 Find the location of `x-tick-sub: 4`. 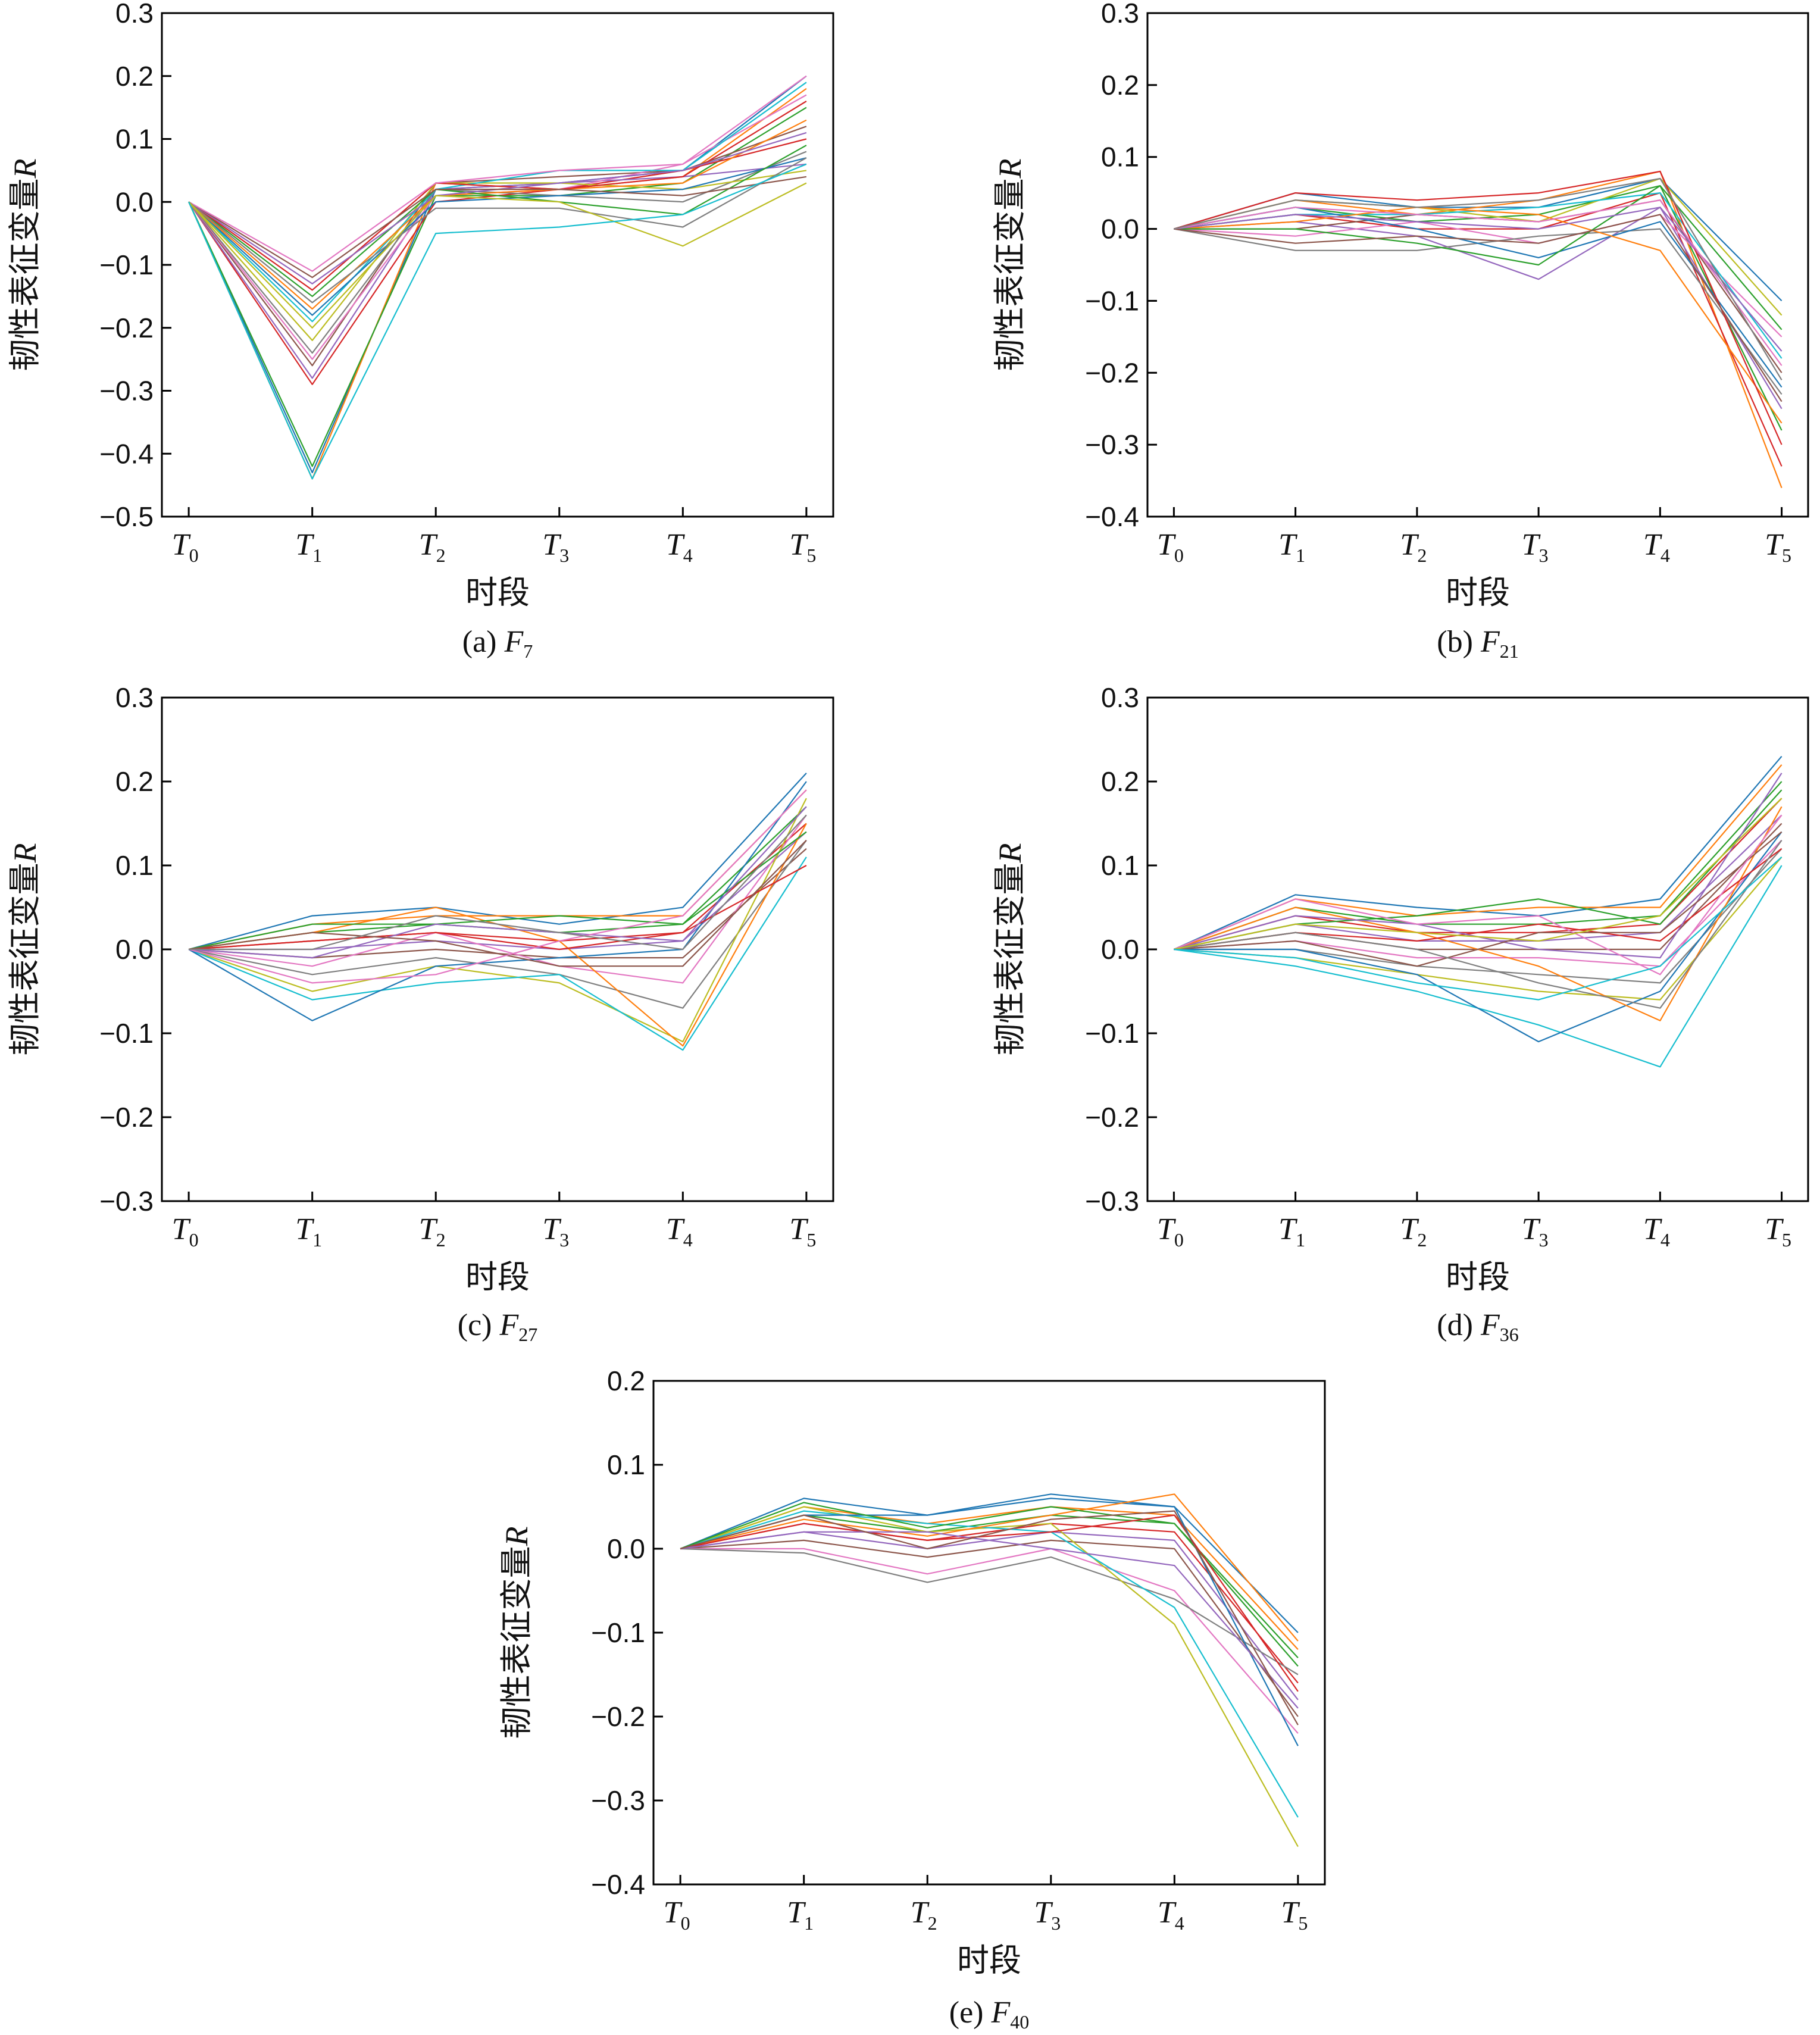

x-tick-sub: 4 is located at coordinates (688, 1240).